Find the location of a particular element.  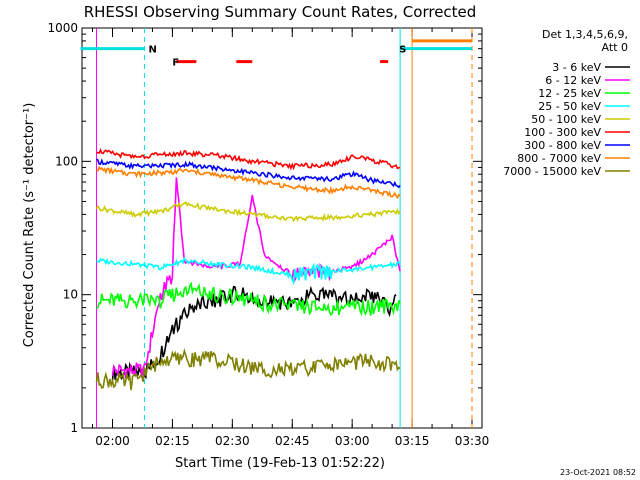

legend-label: 3 - 6 keV is located at coordinates (576, 67).